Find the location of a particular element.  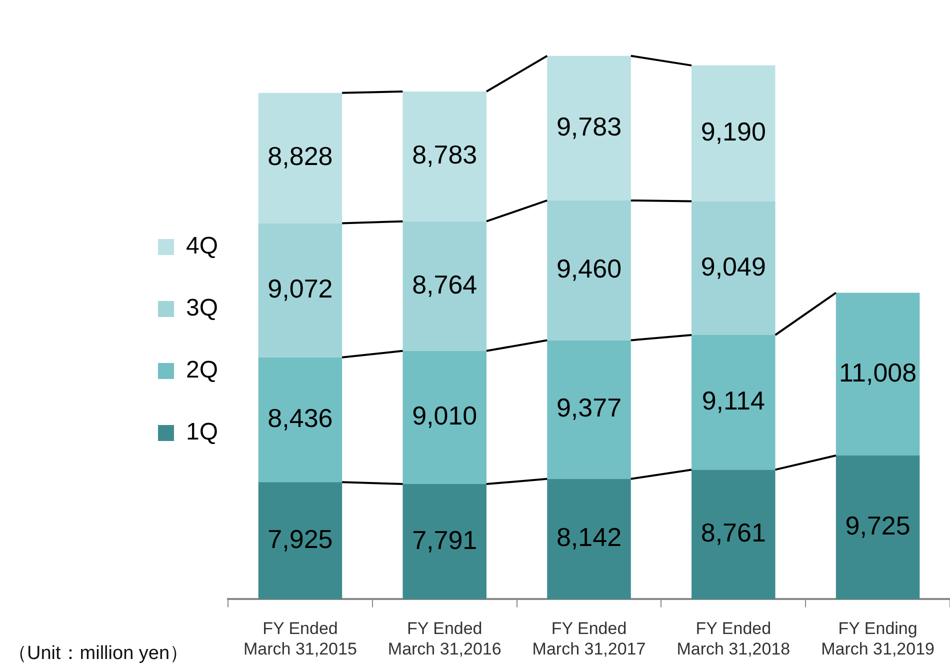

x-tick-label: FY Ended March 31,2016 is located at coordinates (445, 638).